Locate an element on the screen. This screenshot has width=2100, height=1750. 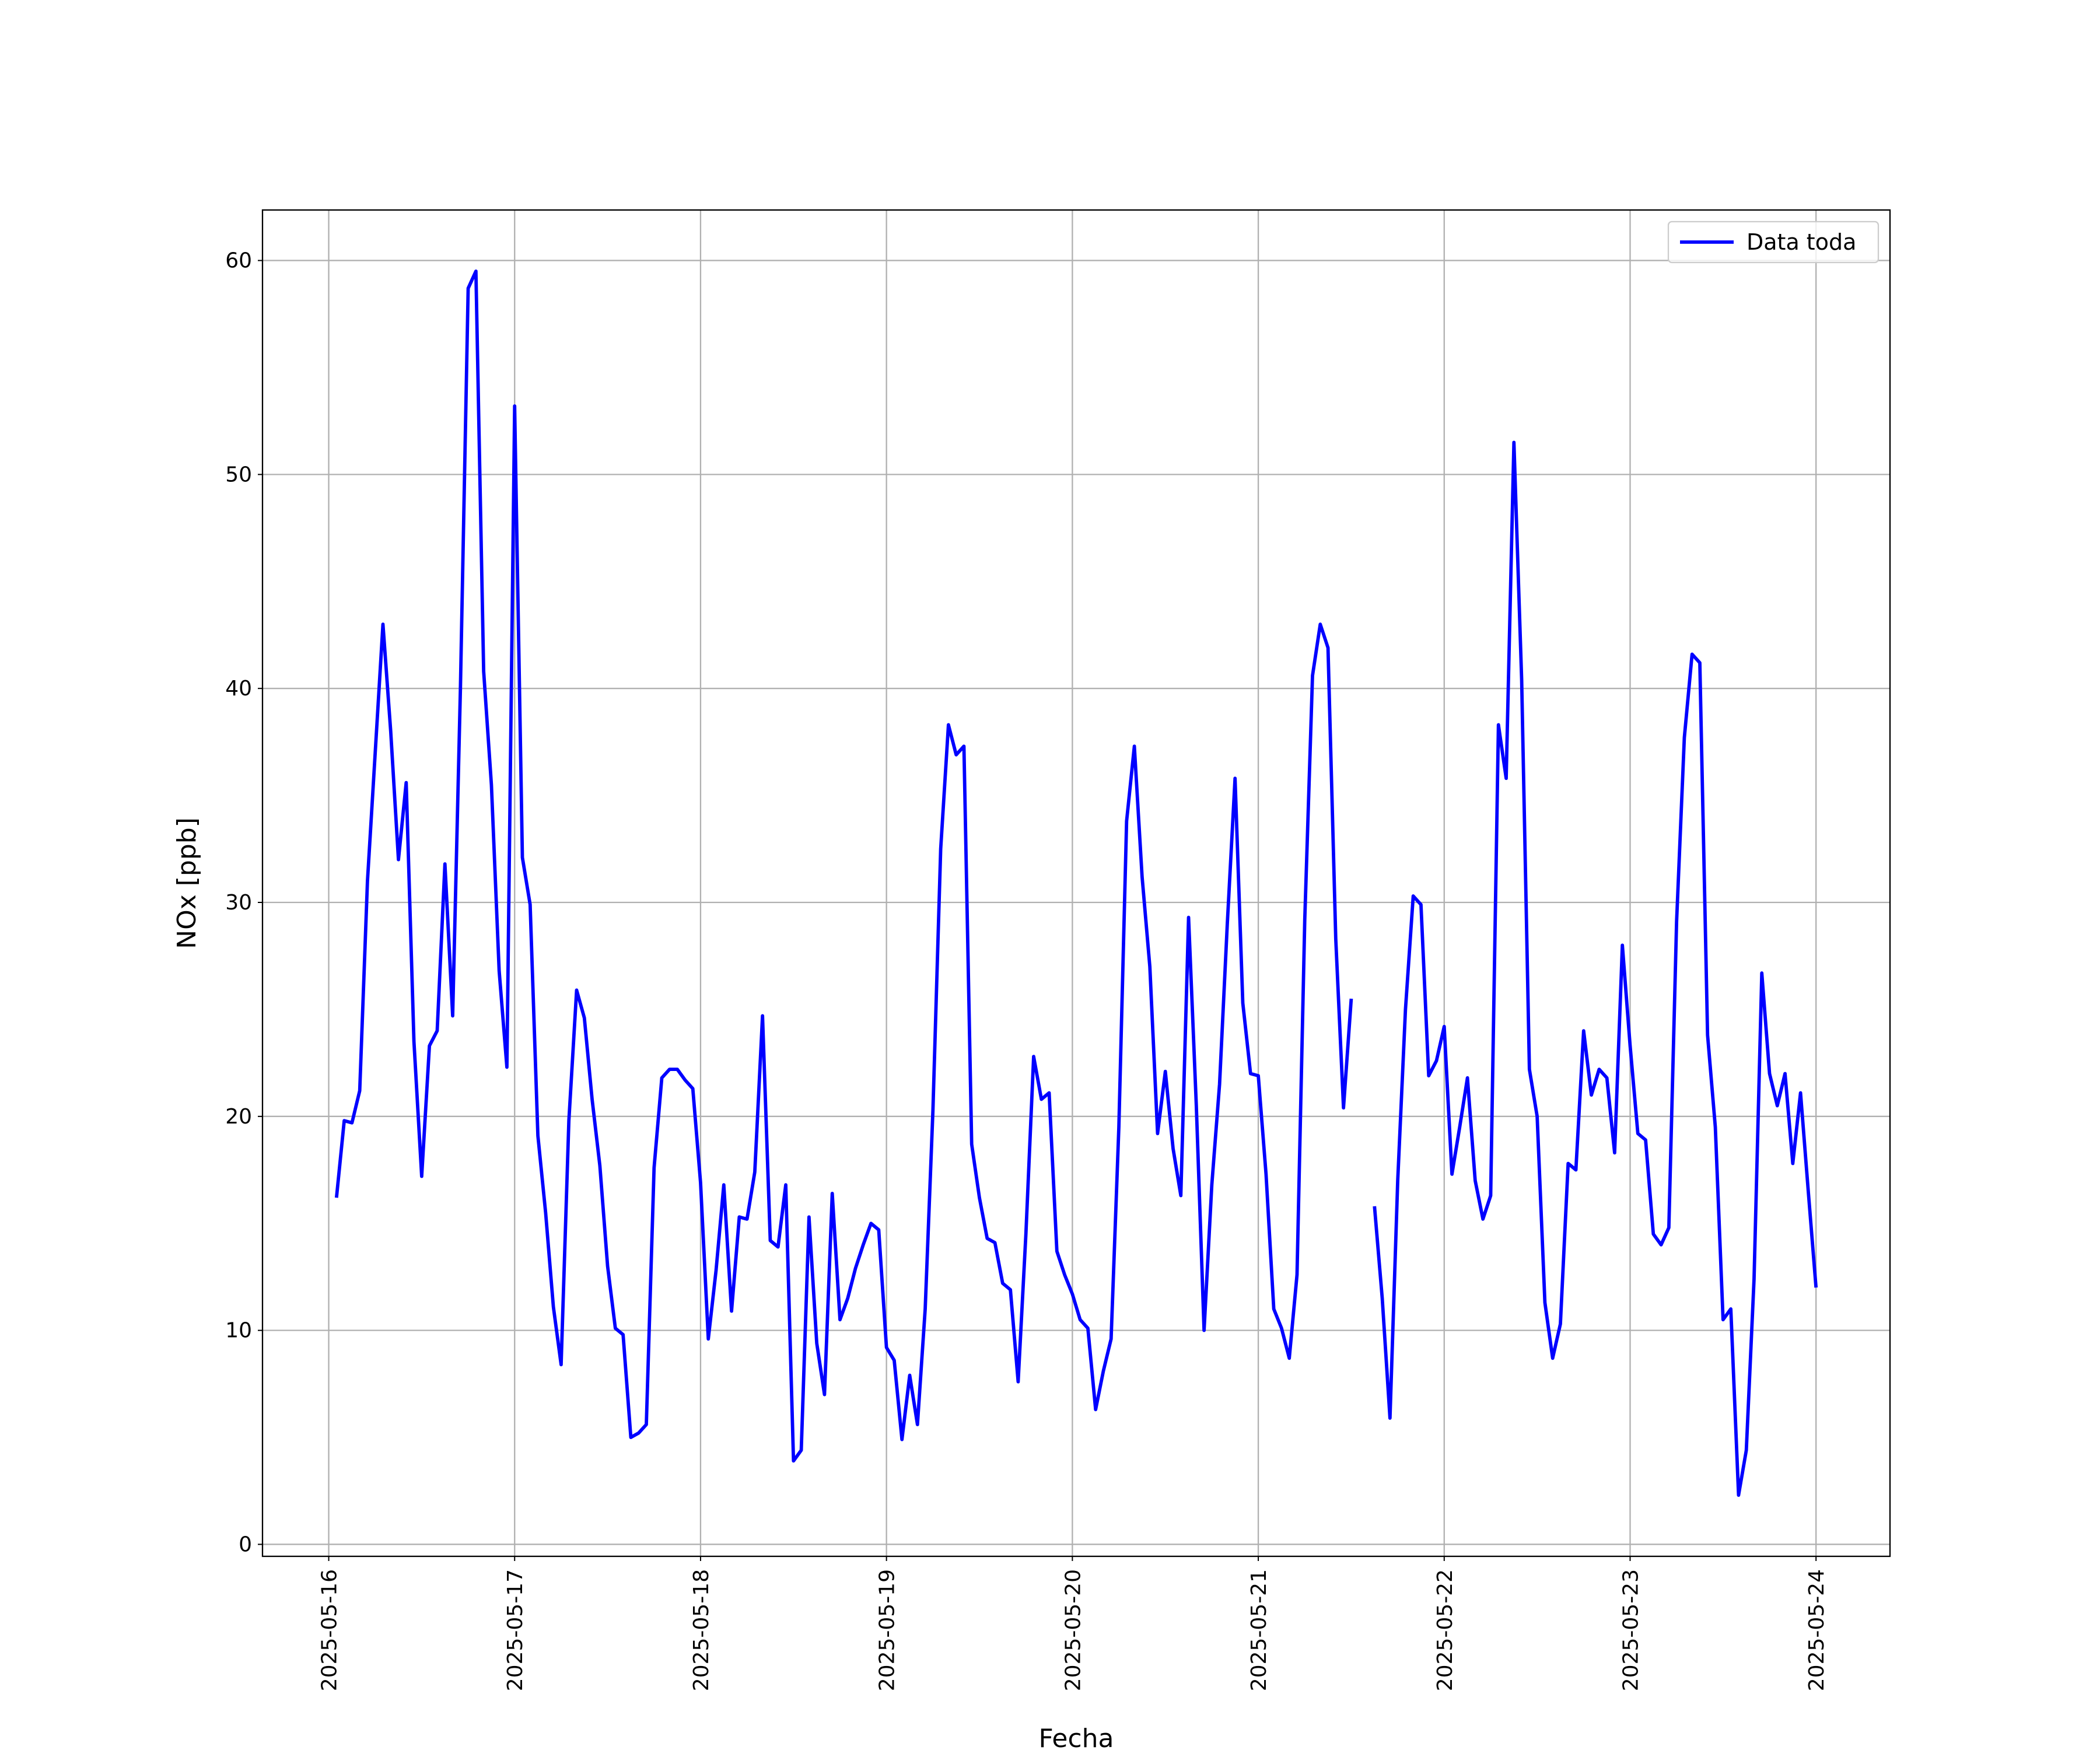
y-tick-label: 30 is located at coordinates (238, 903).